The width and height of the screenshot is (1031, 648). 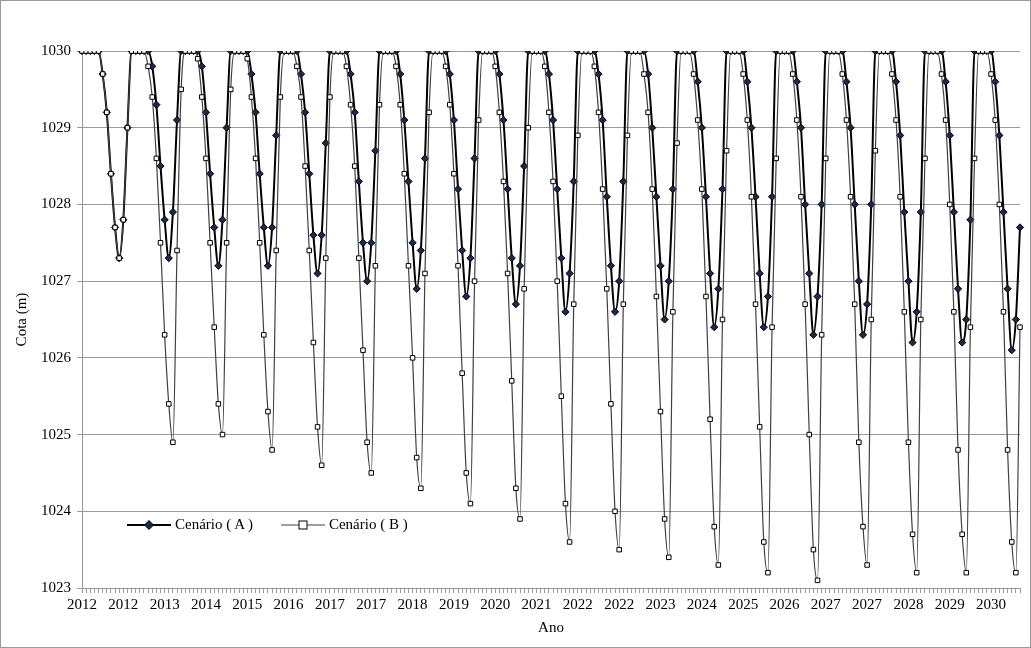 What do you see at coordinates (702, 603) in the screenshot?
I see `x-tick-label: 2024` at bounding box center [702, 603].